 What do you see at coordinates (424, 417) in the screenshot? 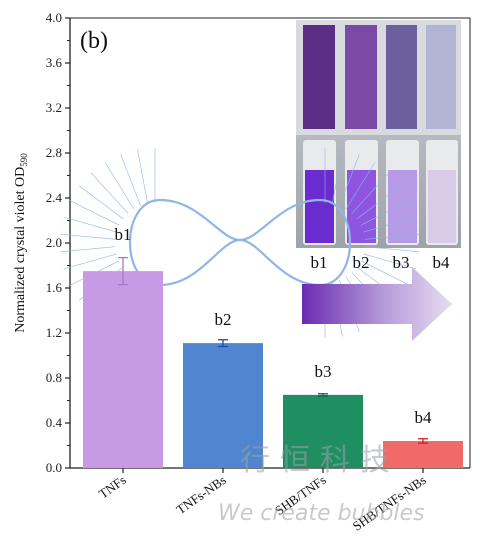
I see `bar-label-b4: b4` at bounding box center [424, 417].